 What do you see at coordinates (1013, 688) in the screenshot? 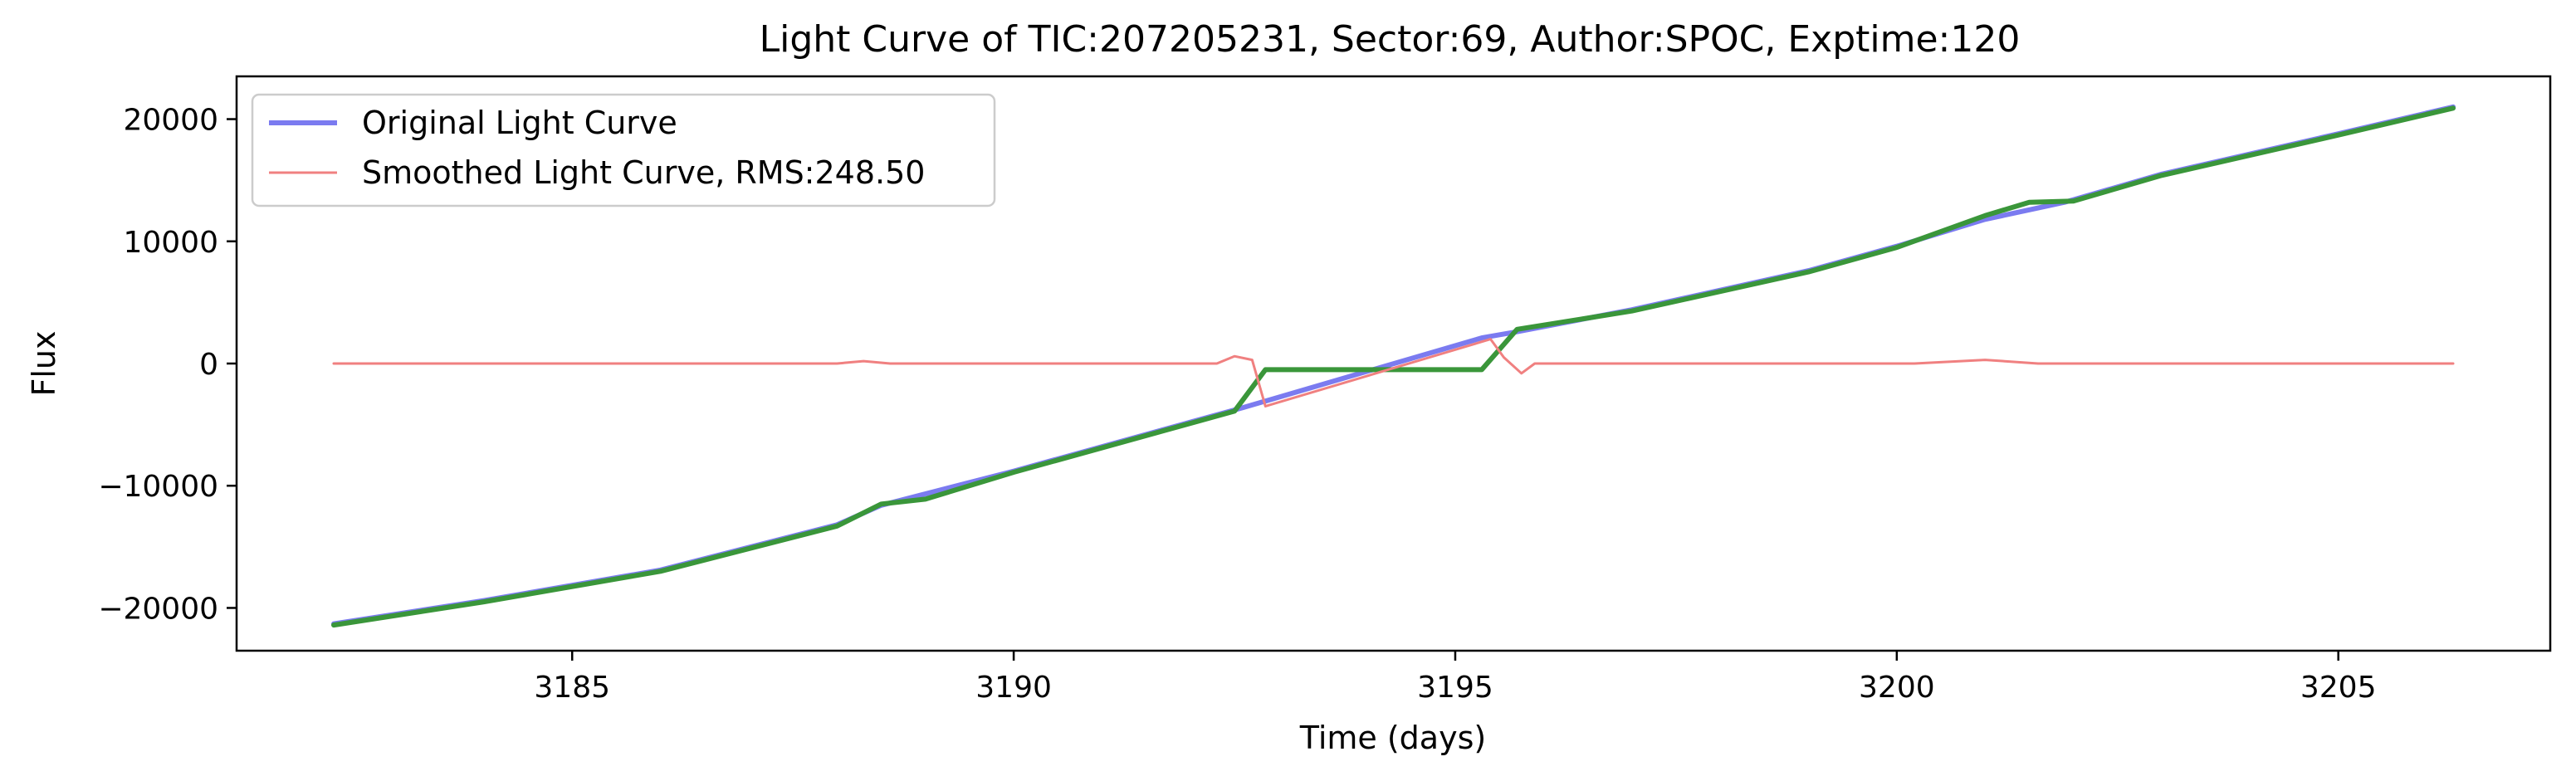
I see `x-tick-label: 3190` at bounding box center [1013, 688].